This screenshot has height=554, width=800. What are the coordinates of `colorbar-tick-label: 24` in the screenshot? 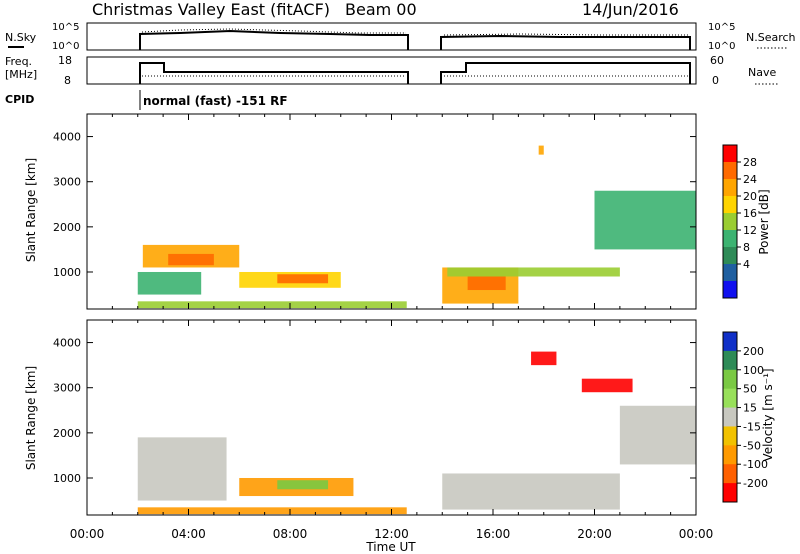 It's located at (750, 179).